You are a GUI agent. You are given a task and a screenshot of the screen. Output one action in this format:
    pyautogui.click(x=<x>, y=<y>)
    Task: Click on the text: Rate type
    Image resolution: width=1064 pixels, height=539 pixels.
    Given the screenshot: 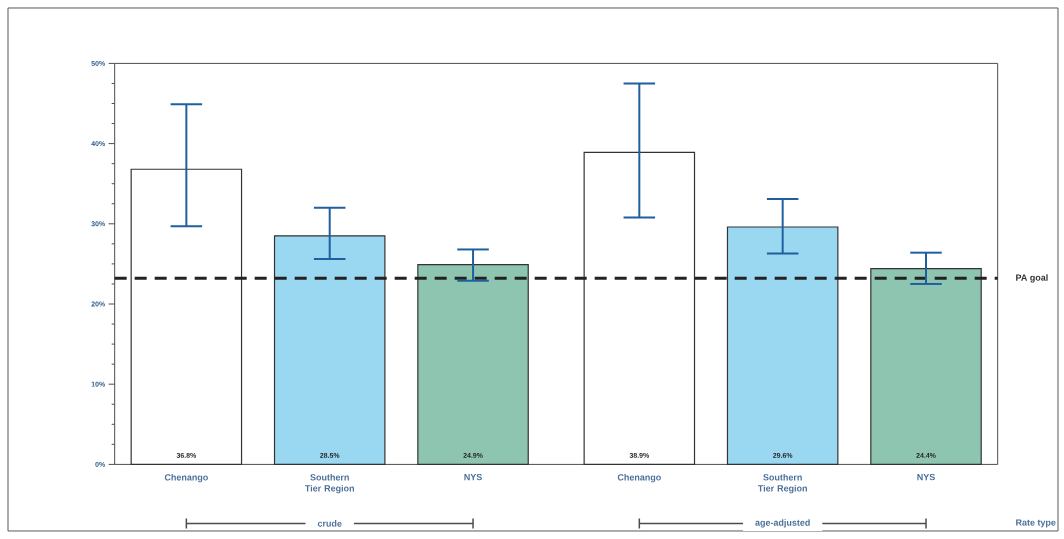 What is the action you would take?
    pyautogui.click(x=1036, y=523)
    